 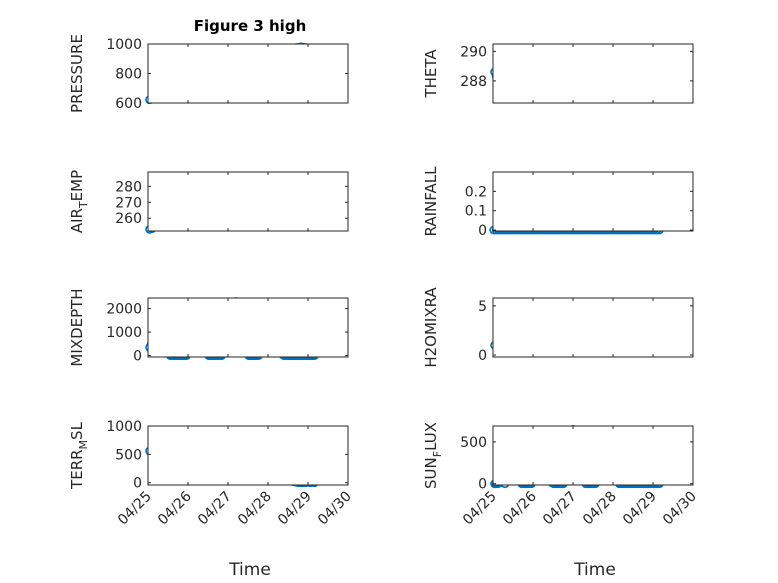 What do you see at coordinates (77, 469) in the screenshot?
I see `y-axis-label-part: TERR` at bounding box center [77, 469].